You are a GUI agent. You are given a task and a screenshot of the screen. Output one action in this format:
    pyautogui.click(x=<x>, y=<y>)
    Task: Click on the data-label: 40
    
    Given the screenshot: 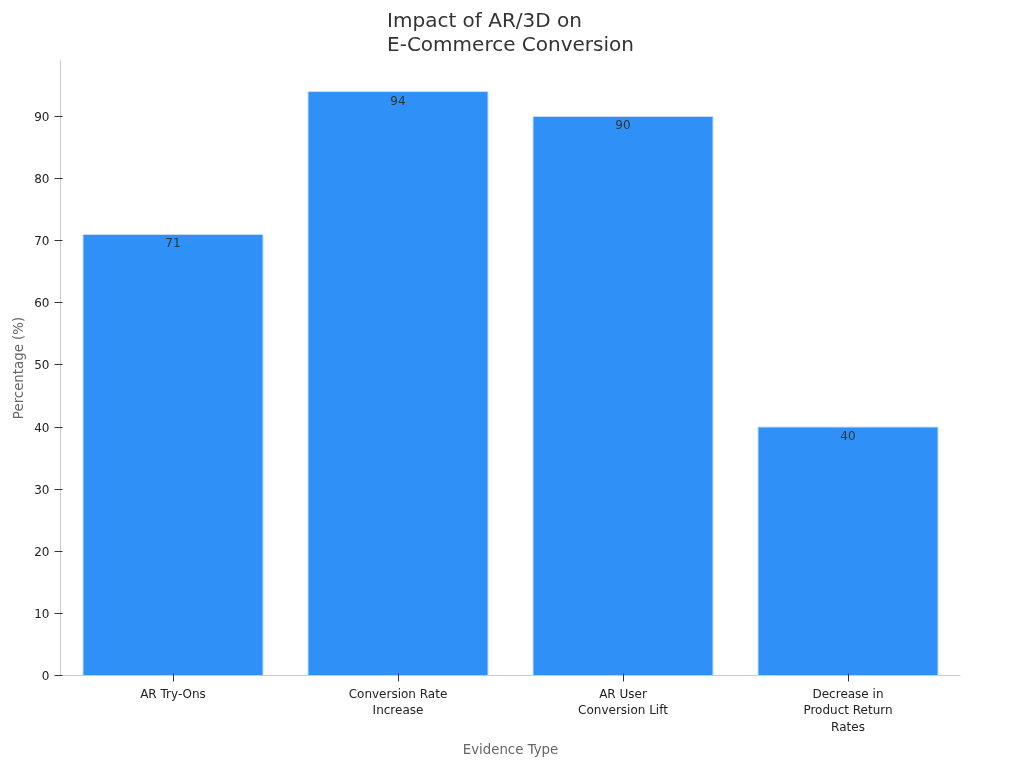 What is the action you would take?
    pyautogui.click(x=848, y=436)
    